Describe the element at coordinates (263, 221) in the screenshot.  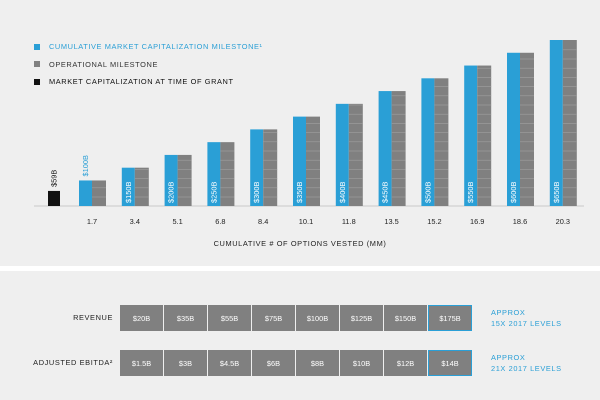
I see `x-tick-label: 8.4` at that location.